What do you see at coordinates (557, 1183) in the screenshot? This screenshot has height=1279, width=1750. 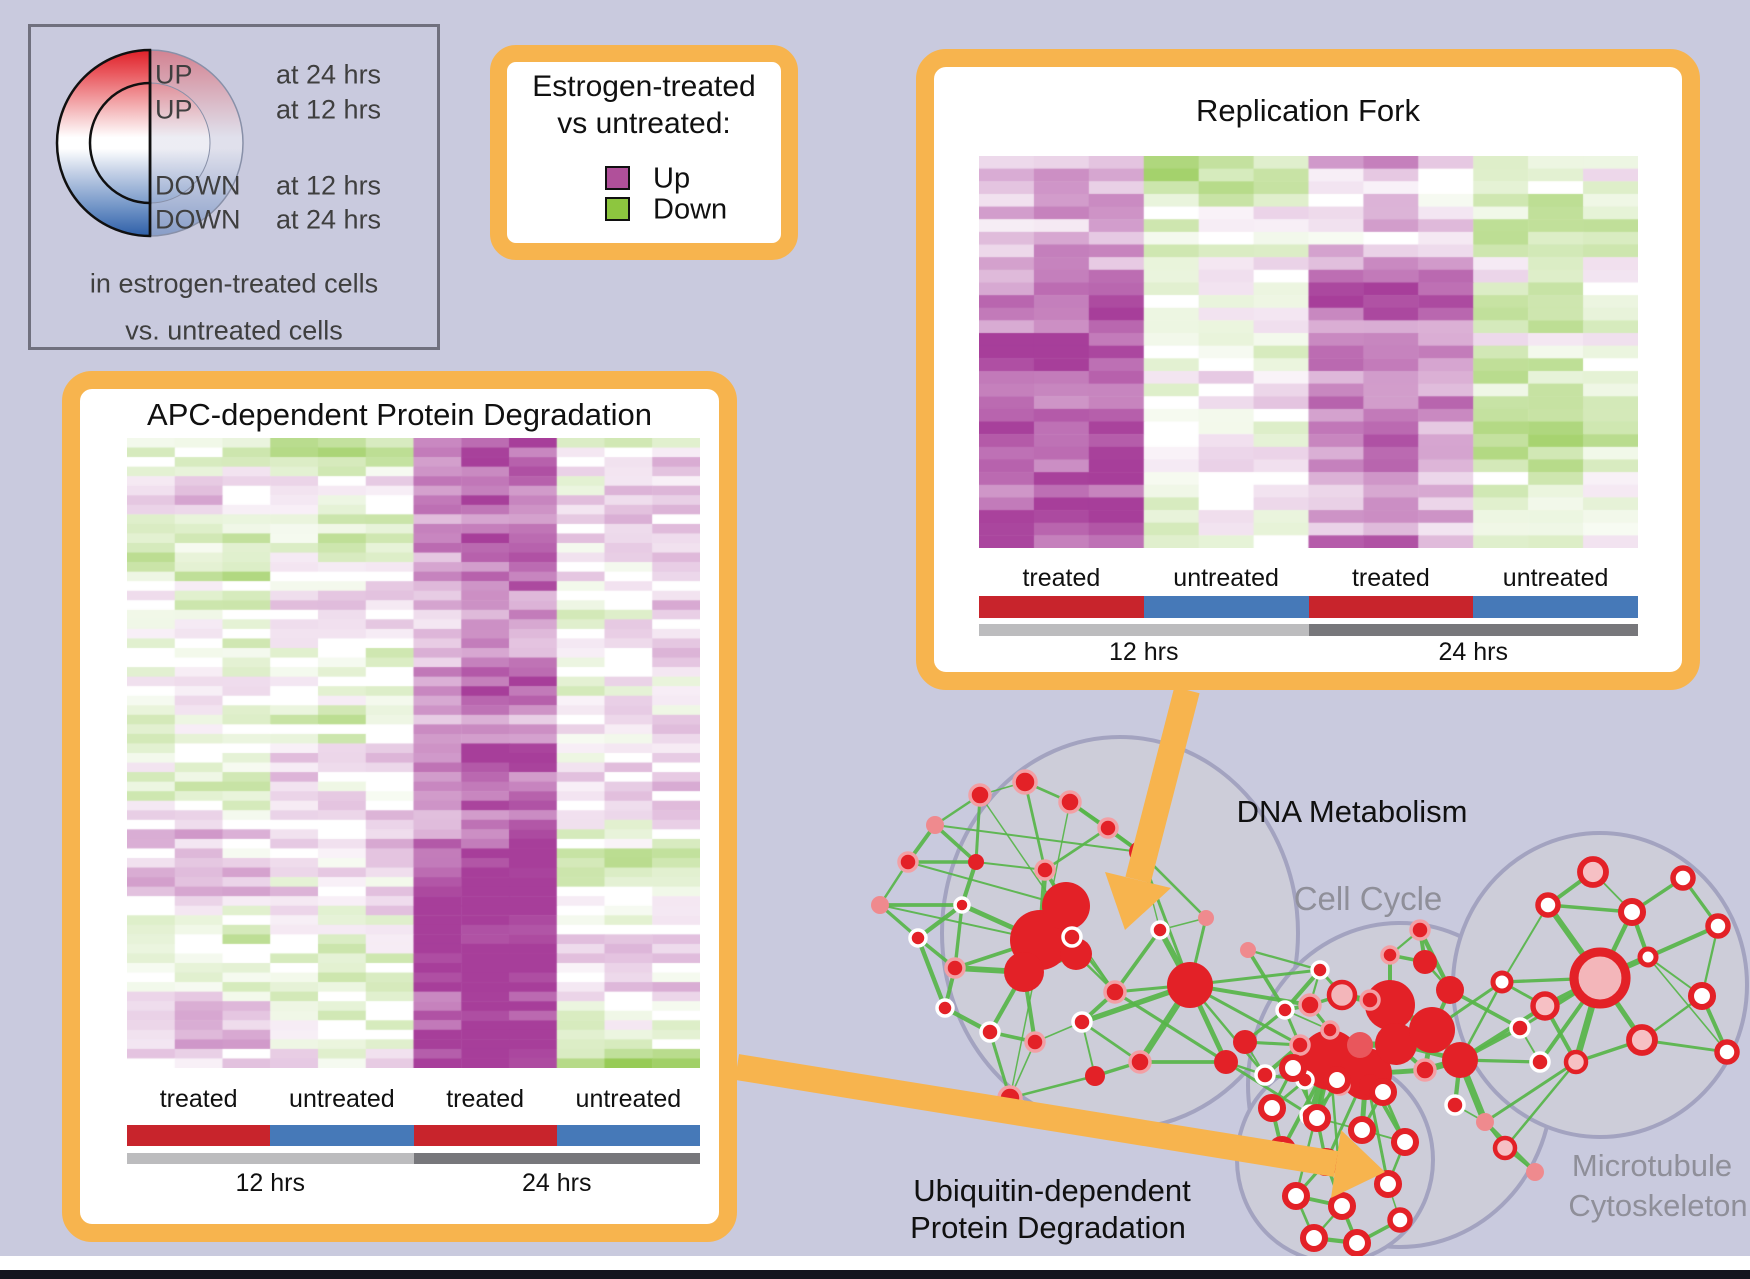 I see `apc-24hrs-label: 24 hrs` at bounding box center [557, 1183].